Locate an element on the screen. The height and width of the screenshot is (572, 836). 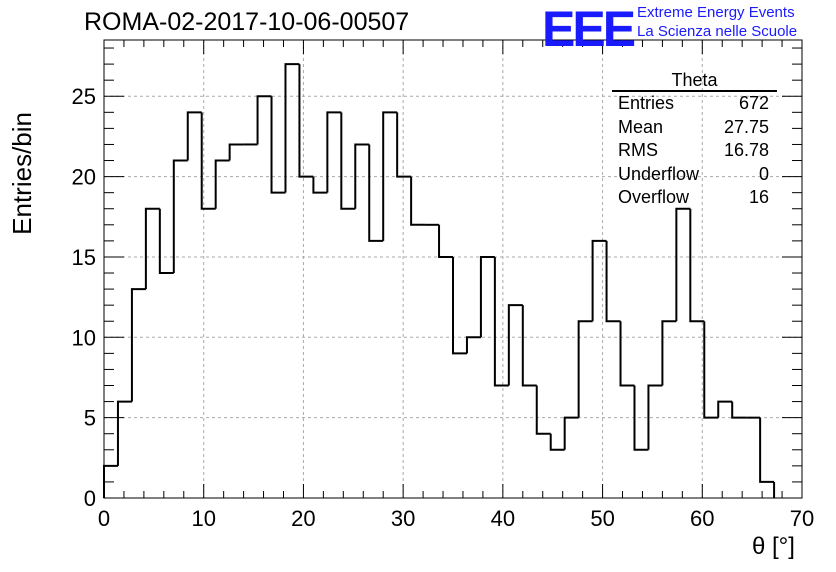
stats-title: Theta is located at coordinates (694, 81).